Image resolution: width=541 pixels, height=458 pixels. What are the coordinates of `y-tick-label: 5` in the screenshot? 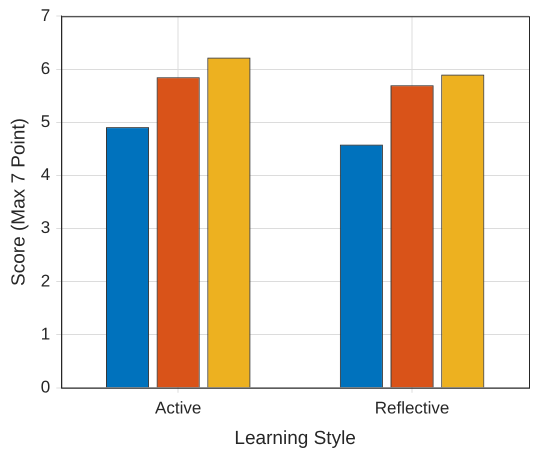 It's located at (45, 122).